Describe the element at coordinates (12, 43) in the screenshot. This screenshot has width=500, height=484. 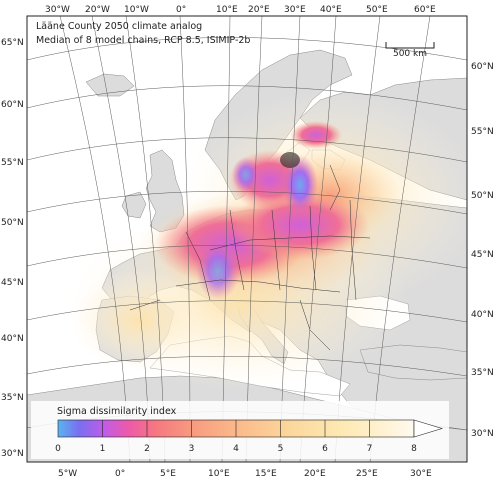
I see `lat-label: 65°N` at that location.